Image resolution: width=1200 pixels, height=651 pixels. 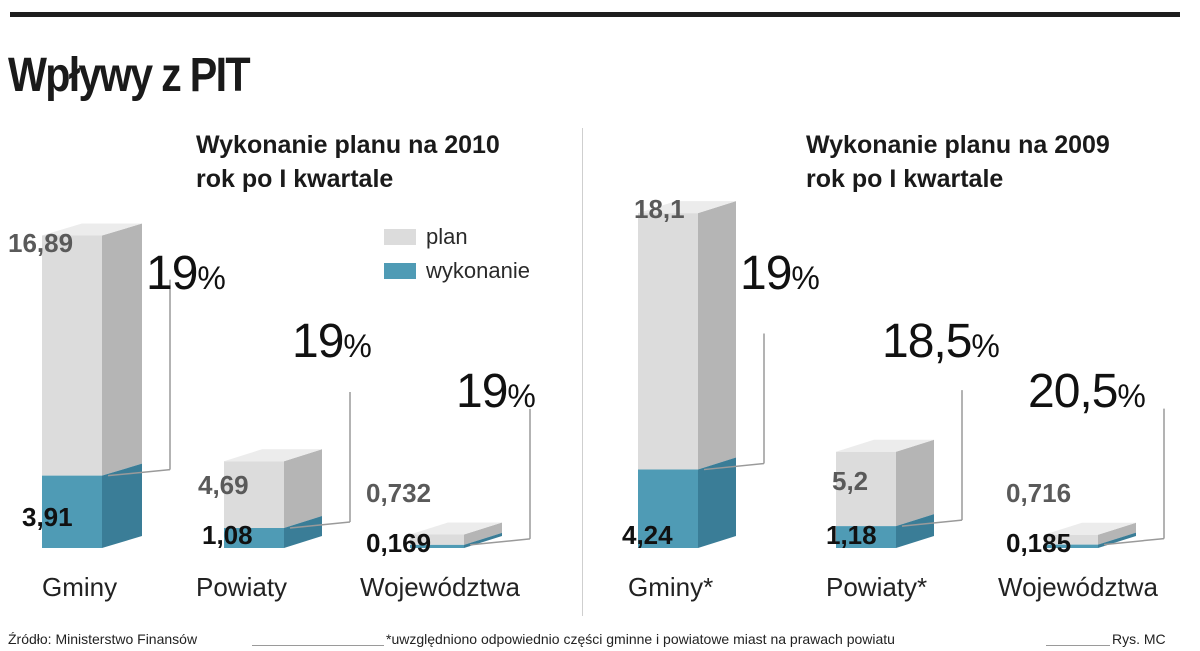 What do you see at coordinates (915, 483) in the screenshot?
I see `bar-1-1-plan-side` at bounding box center [915, 483].